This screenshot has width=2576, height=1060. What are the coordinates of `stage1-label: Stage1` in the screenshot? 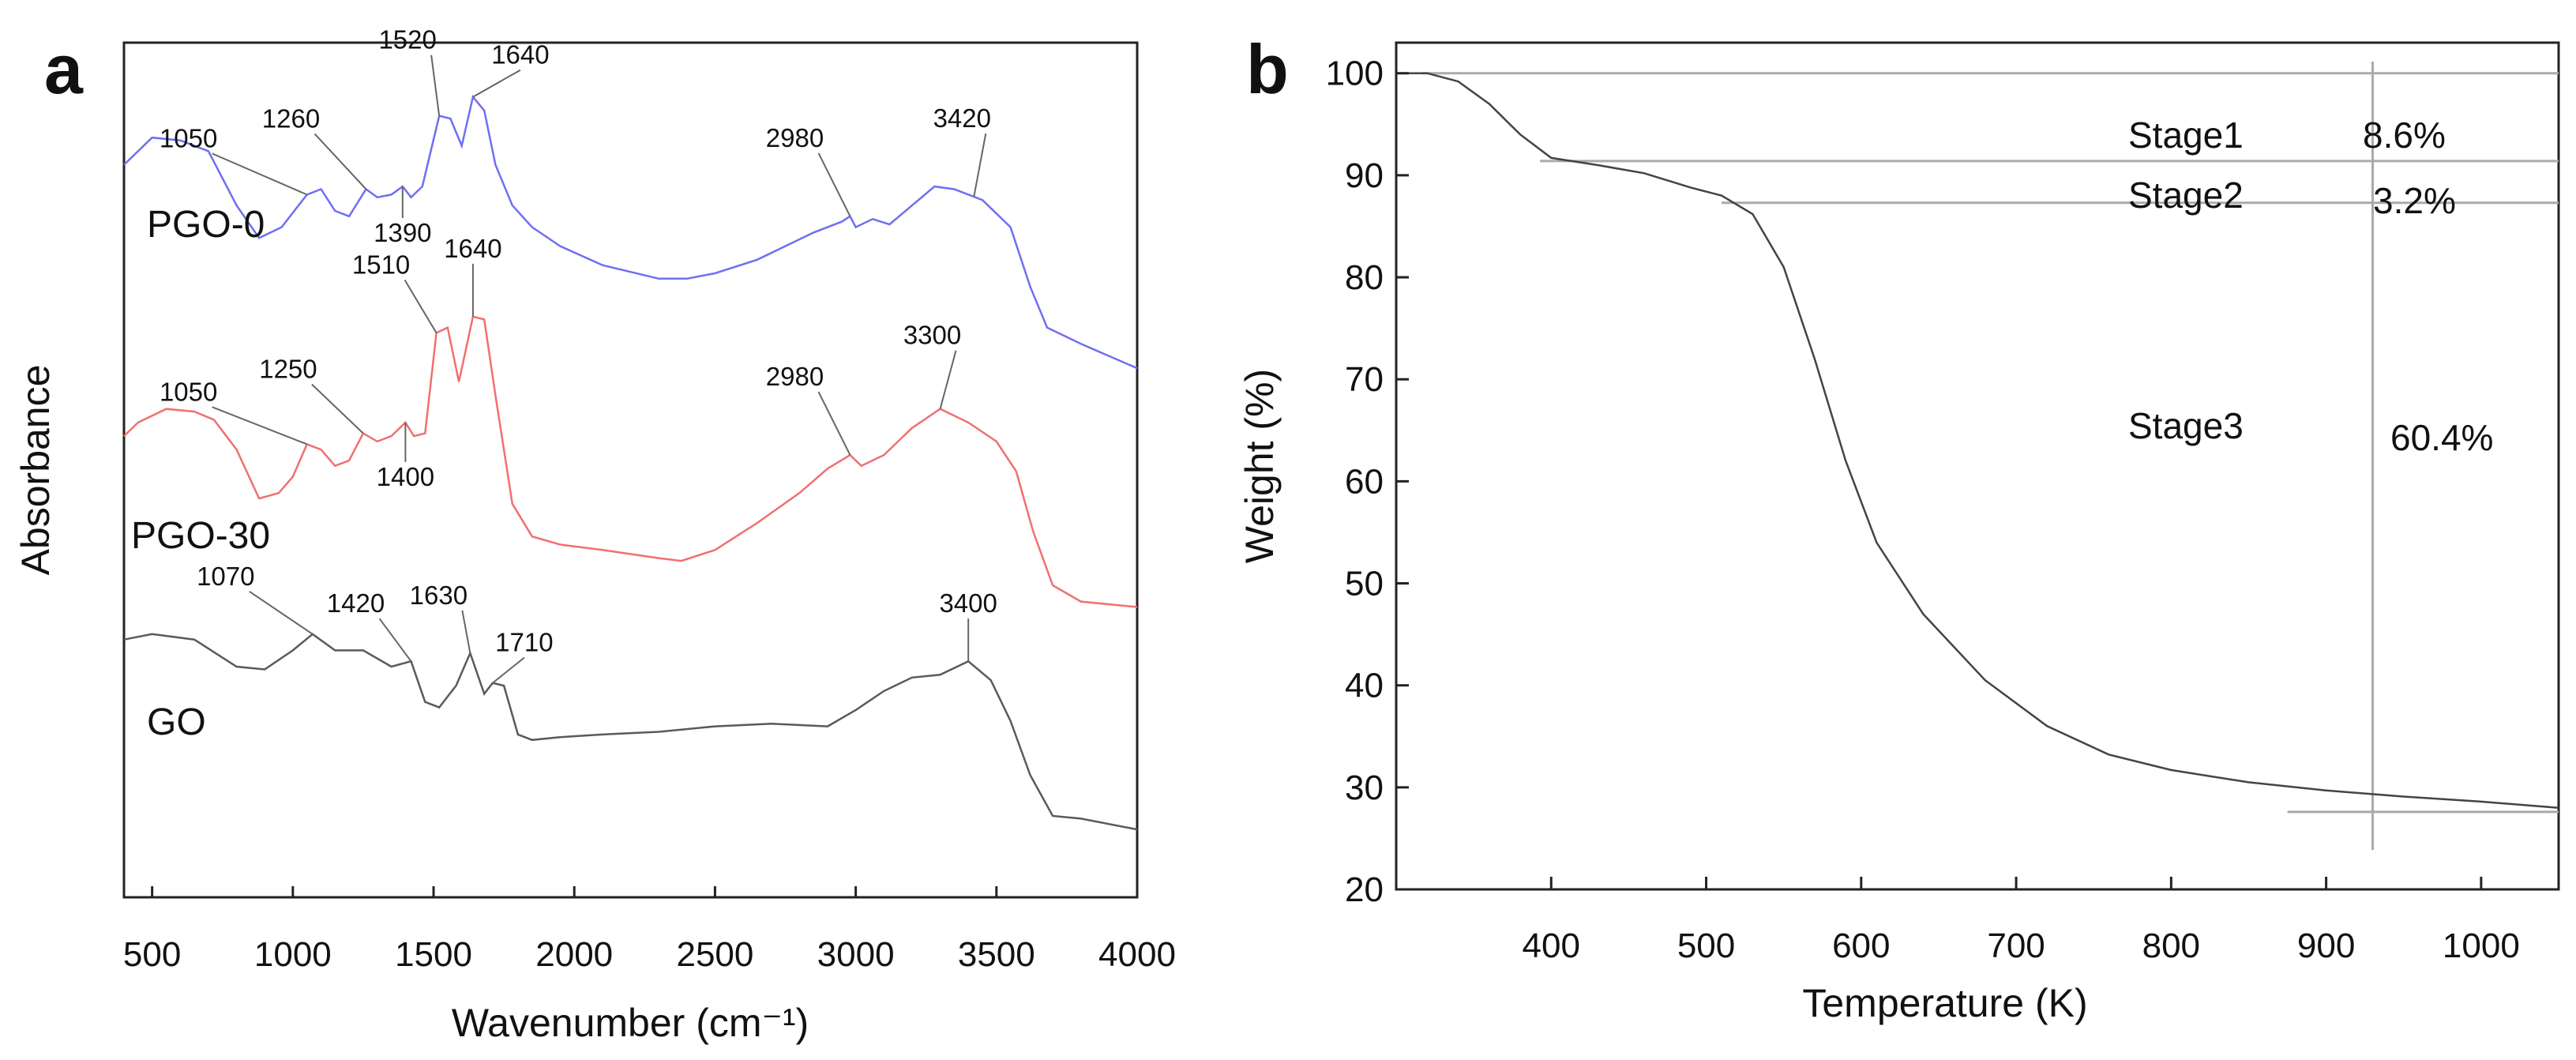 It's located at (2186, 135).